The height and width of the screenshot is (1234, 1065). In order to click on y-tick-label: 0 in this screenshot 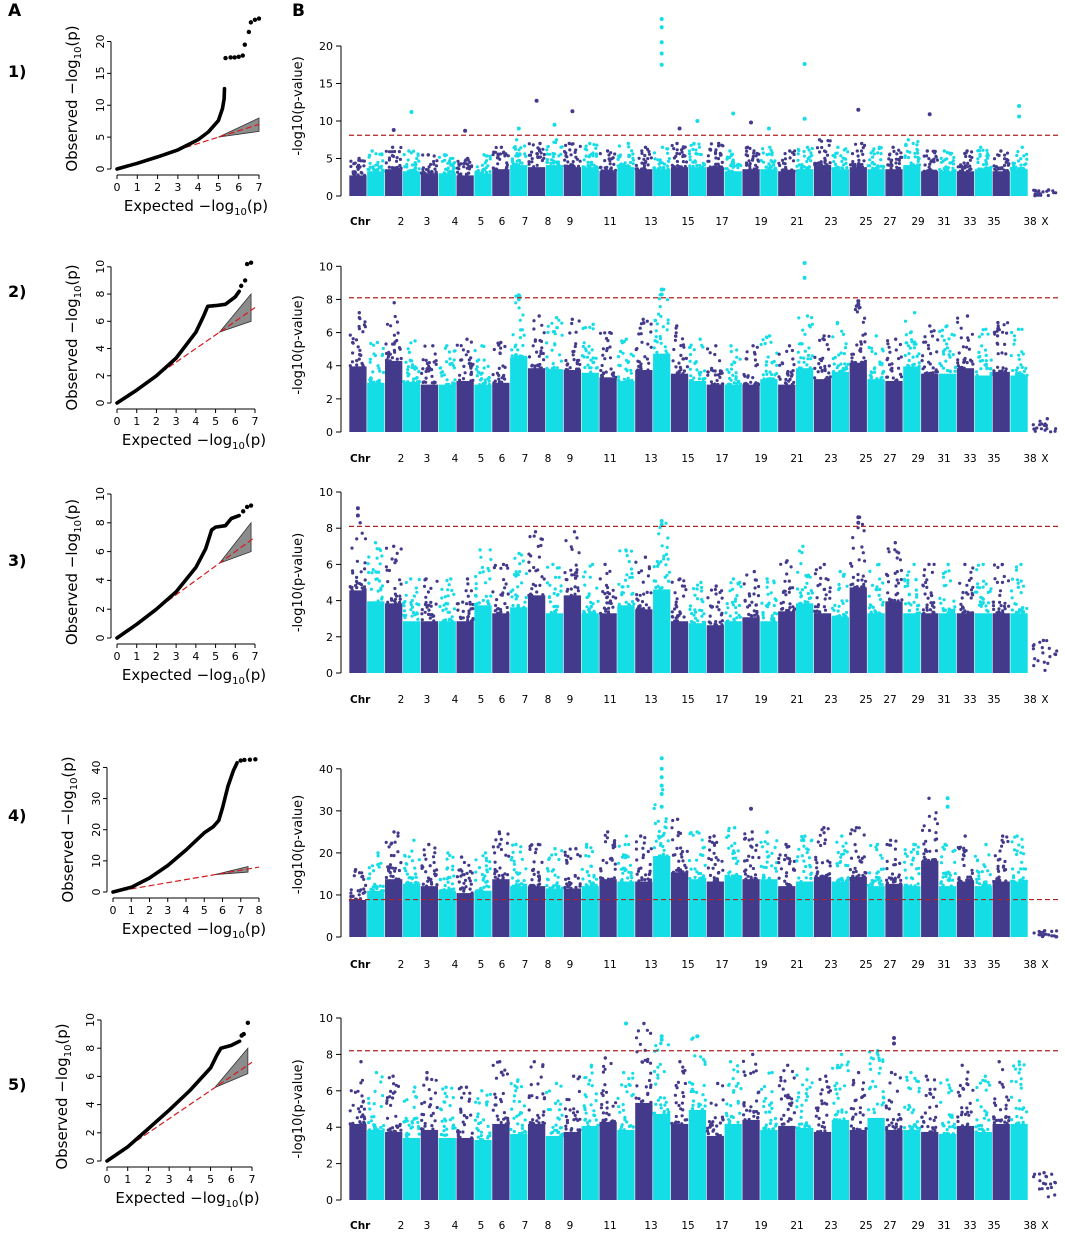, I will do `click(329, 432)`.